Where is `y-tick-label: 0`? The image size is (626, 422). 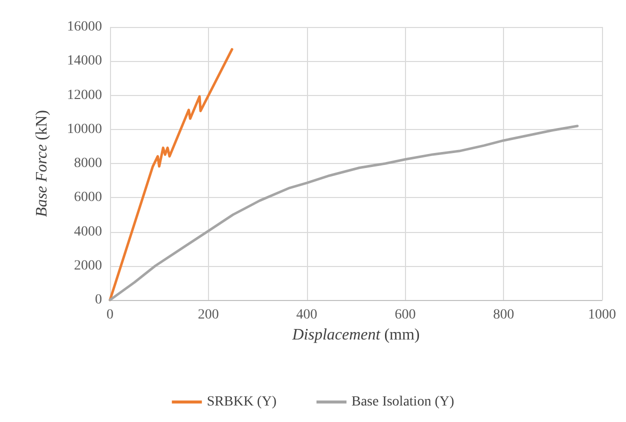 y-tick-label: 0 is located at coordinates (98, 300).